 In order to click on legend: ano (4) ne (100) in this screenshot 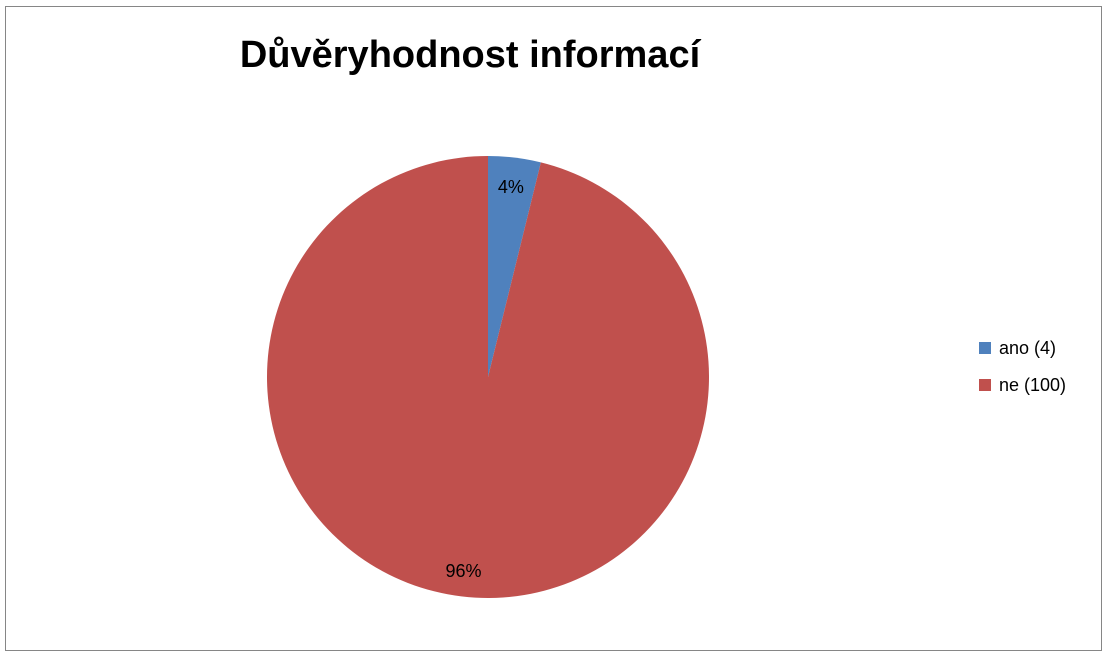, I will do `click(1022, 374)`.